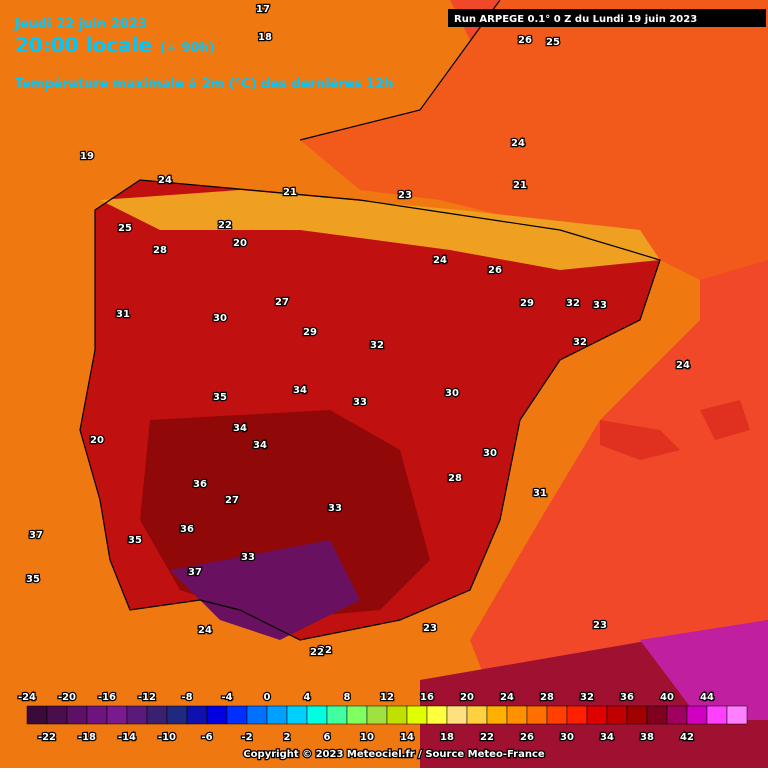 This screenshot has width=768, height=772. I want to click on temperature-label: 18, so click(265, 37).